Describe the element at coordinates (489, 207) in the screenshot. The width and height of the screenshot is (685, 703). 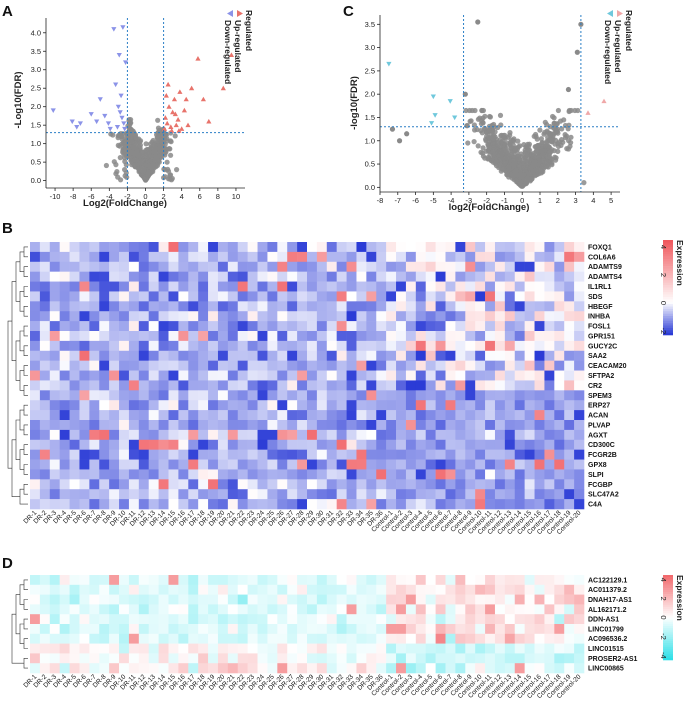
I see `panel-c-xlabel: log2(FoldChange)` at that location.